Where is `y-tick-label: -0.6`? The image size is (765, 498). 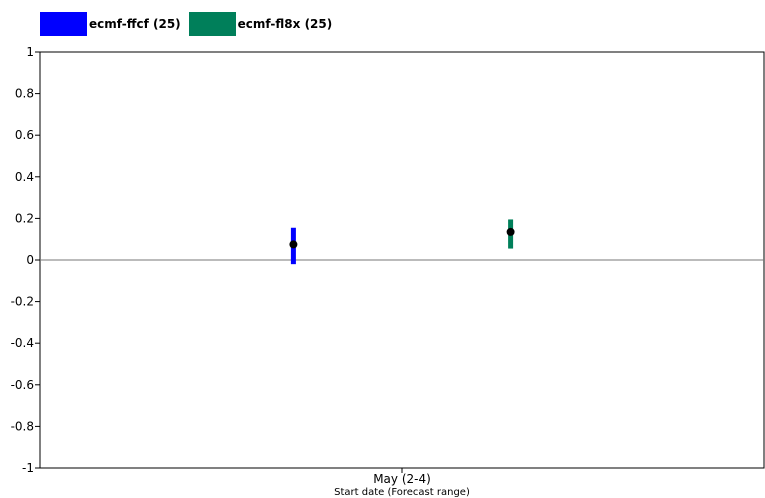
y-tick-label: -0.6 is located at coordinates (22, 385).